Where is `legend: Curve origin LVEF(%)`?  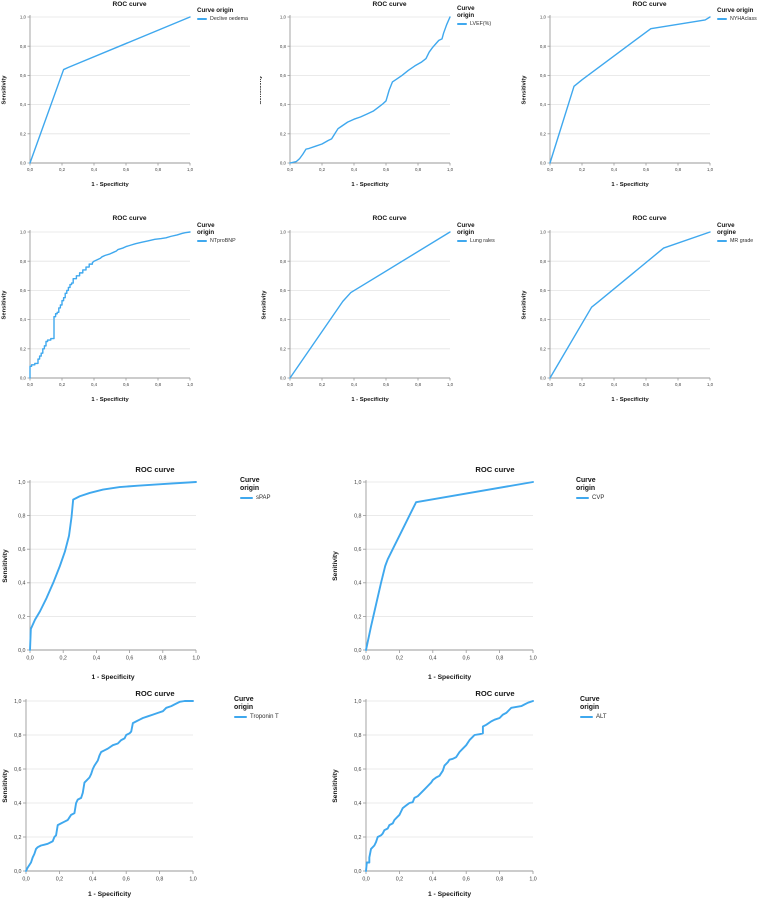 legend: Curve origin LVEF(%) is located at coordinates (474, 16).